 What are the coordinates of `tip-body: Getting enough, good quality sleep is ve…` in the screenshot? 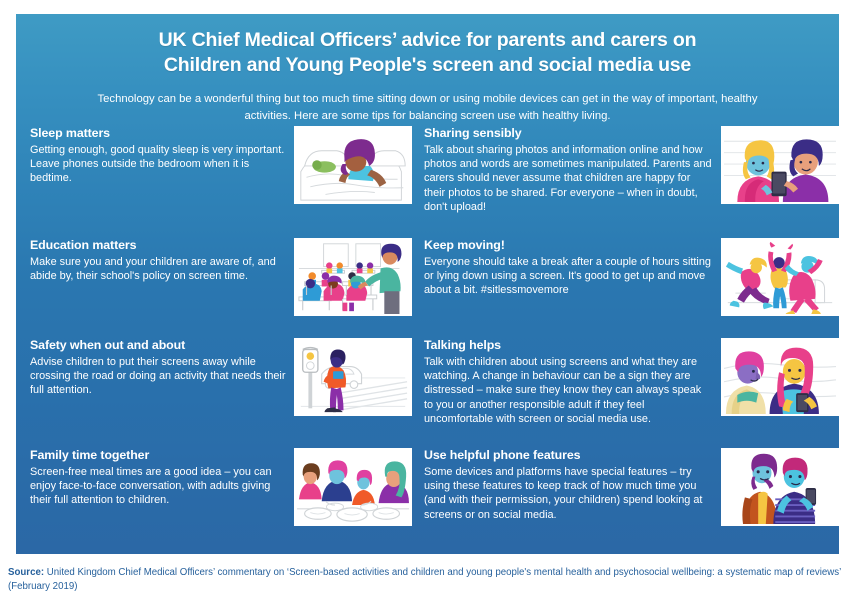 It's located at (157, 164).